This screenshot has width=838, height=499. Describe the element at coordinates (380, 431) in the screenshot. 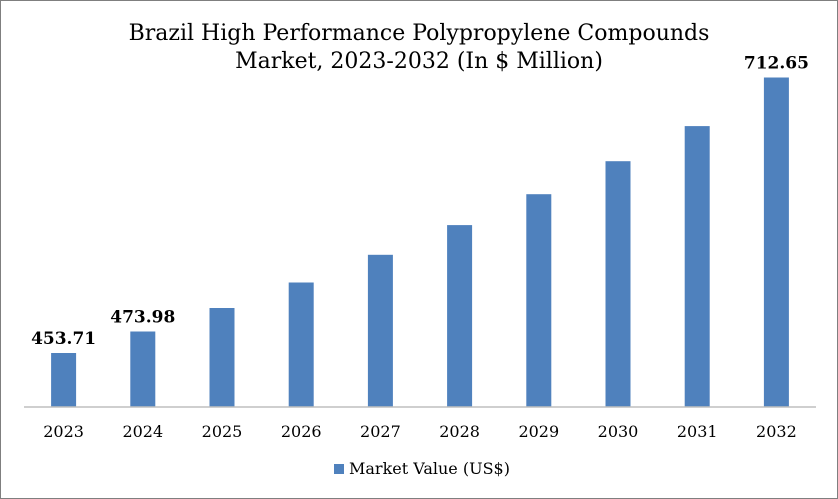

I see `x-tick-label-2027: 2027` at that location.